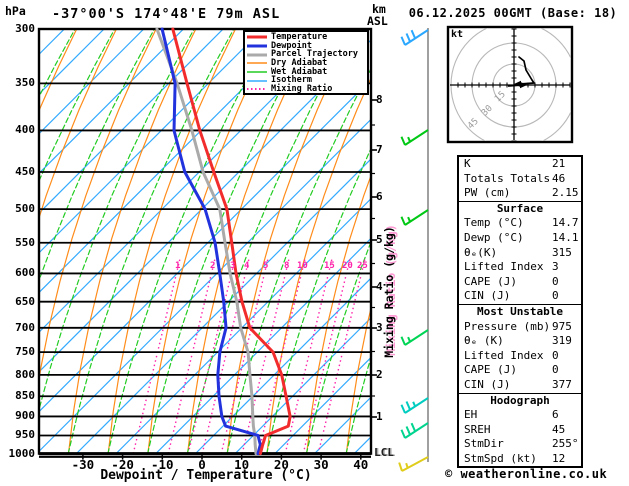 Image resolution: width=629 pixels, height=486 pixels. What do you see at coordinates (520, 327) in the screenshot?
I see `table-row: Pressure (mb) 975` at bounding box center [520, 327].